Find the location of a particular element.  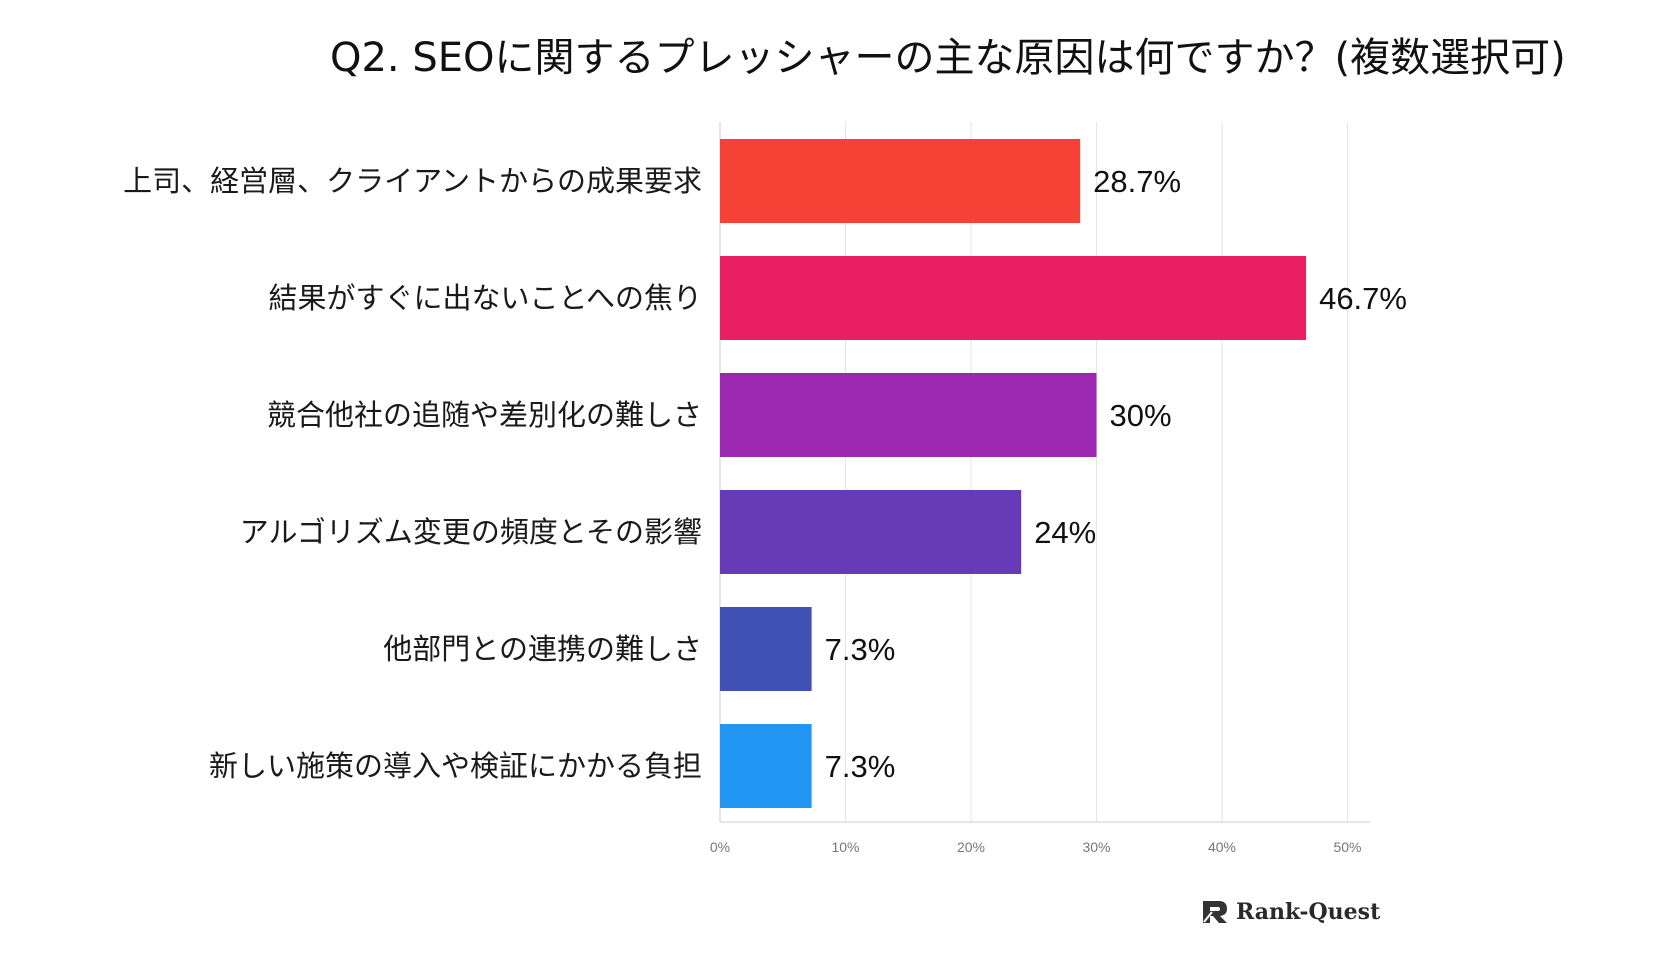

category-label-4: アルゴリズム変更の頻度とその影響 is located at coordinates (471, 532).